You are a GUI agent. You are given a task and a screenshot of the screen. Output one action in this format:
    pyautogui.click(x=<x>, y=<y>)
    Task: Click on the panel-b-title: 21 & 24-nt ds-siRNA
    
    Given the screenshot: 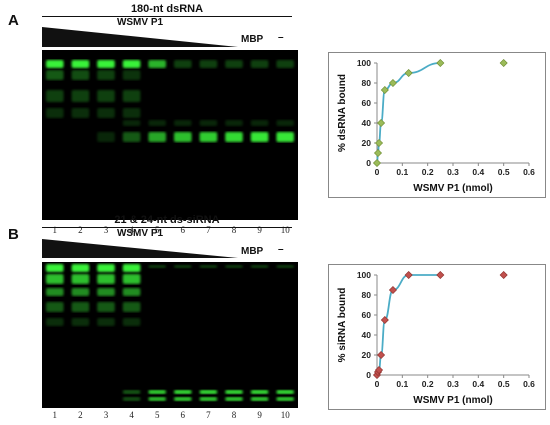 What is the action you would take?
    pyautogui.click(x=167, y=220)
    